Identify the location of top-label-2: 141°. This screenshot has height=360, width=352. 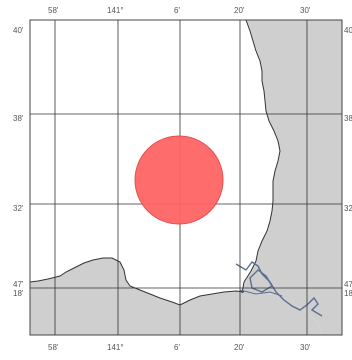
(115, 10).